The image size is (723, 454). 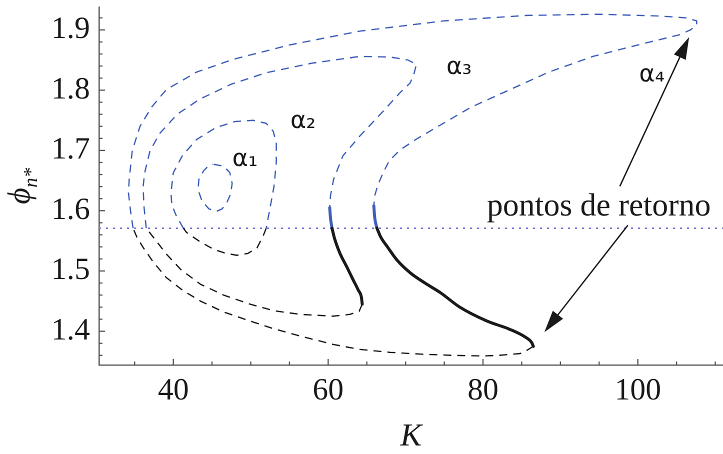 I want to click on y-tick-label: 1.6, so click(x=70, y=208).